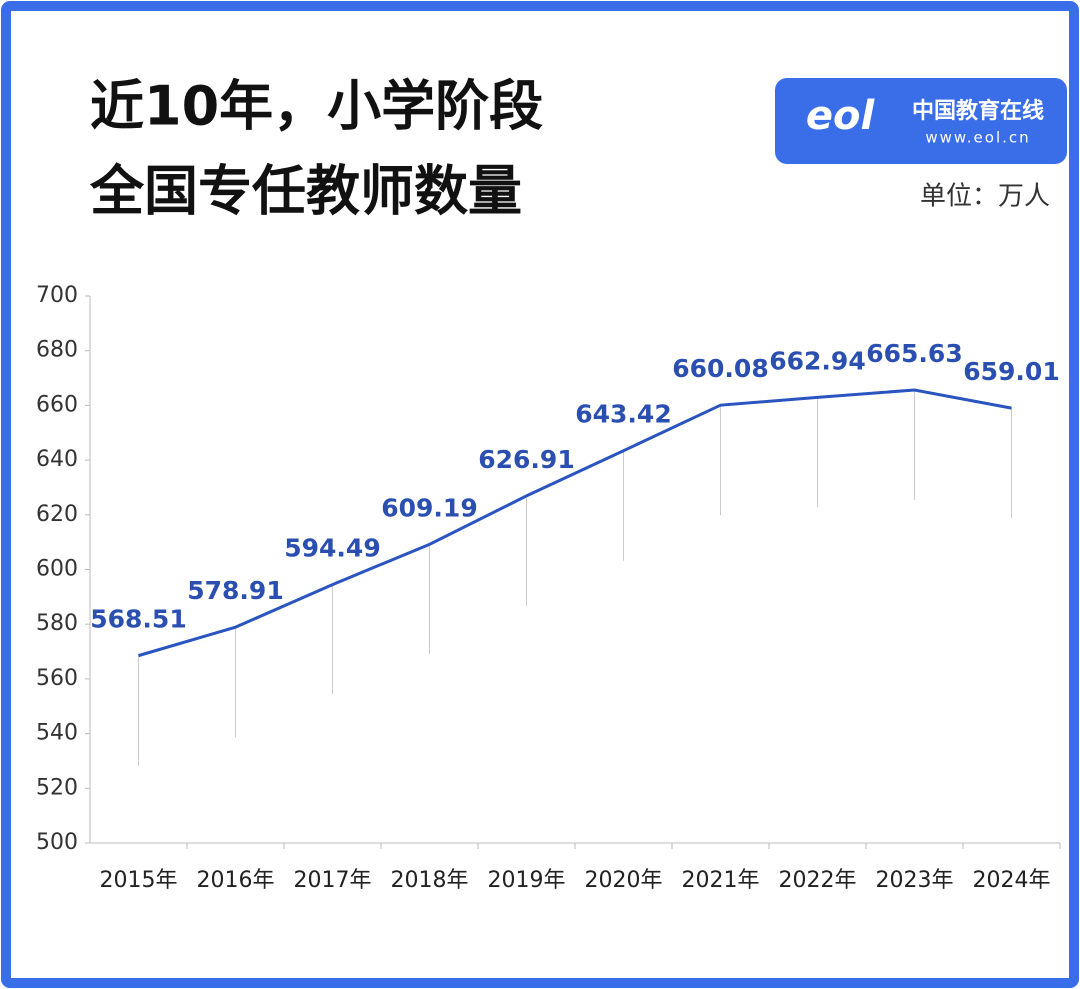 The height and width of the screenshot is (989, 1080). I want to click on x-tick-label: 2016年, so click(236, 880).